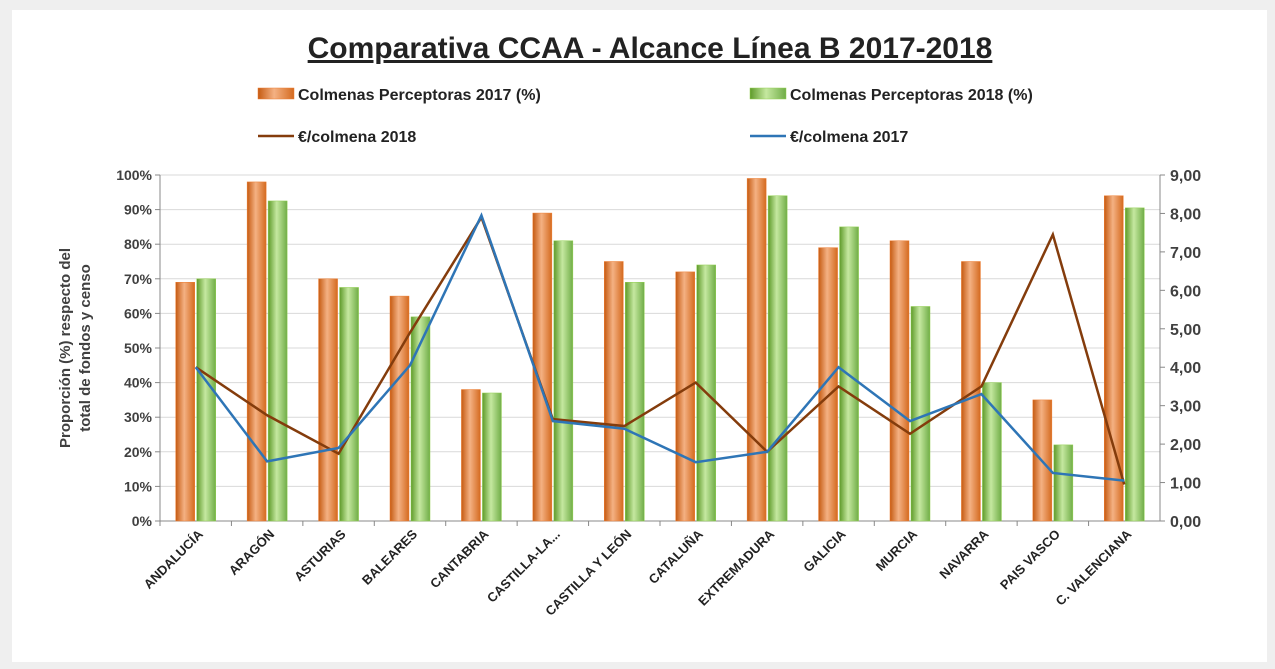 Image resolution: width=1275 pixels, height=669 pixels. What do you see at coordinates (138, 452) in the screenshot?
I see `y-tick-label: 20%` at bounding box center [138, 452].